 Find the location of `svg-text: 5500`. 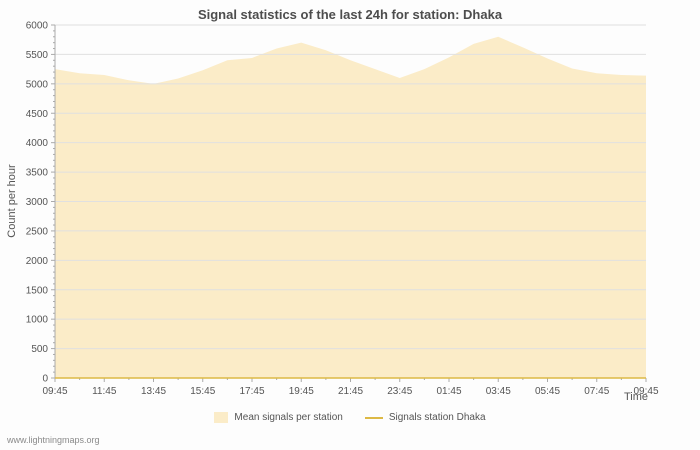

svg-text: 5500 is located at coordinates (37, 55).